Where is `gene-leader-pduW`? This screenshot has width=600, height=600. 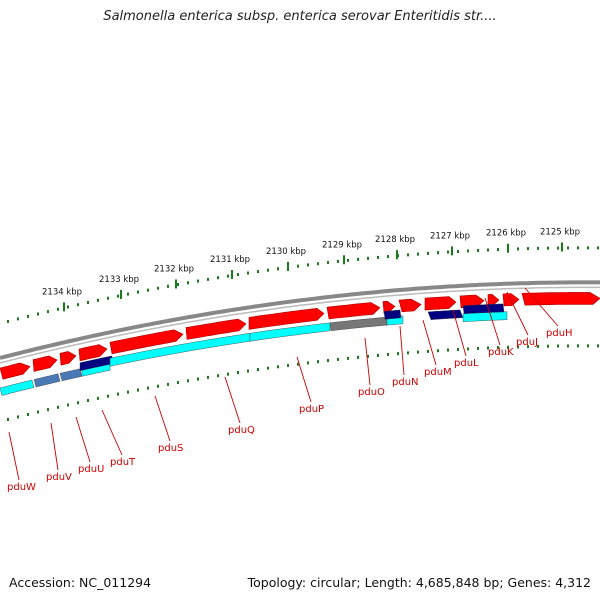
gene-leader-pduW is located at coordinates (14, 456).